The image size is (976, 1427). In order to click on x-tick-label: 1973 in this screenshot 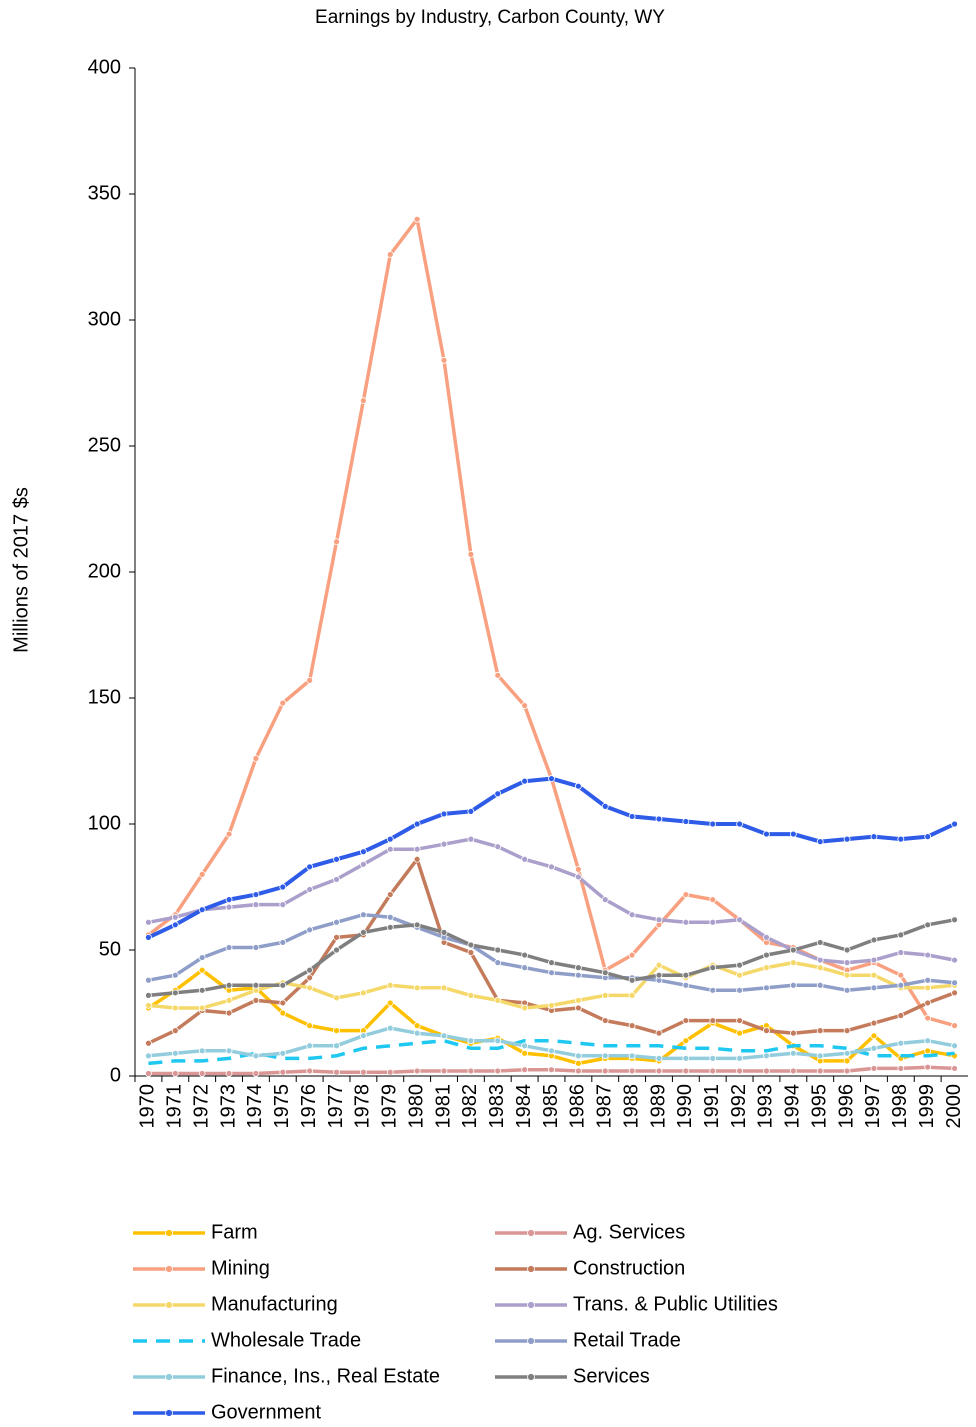, I will do `click(228, 1106)`.